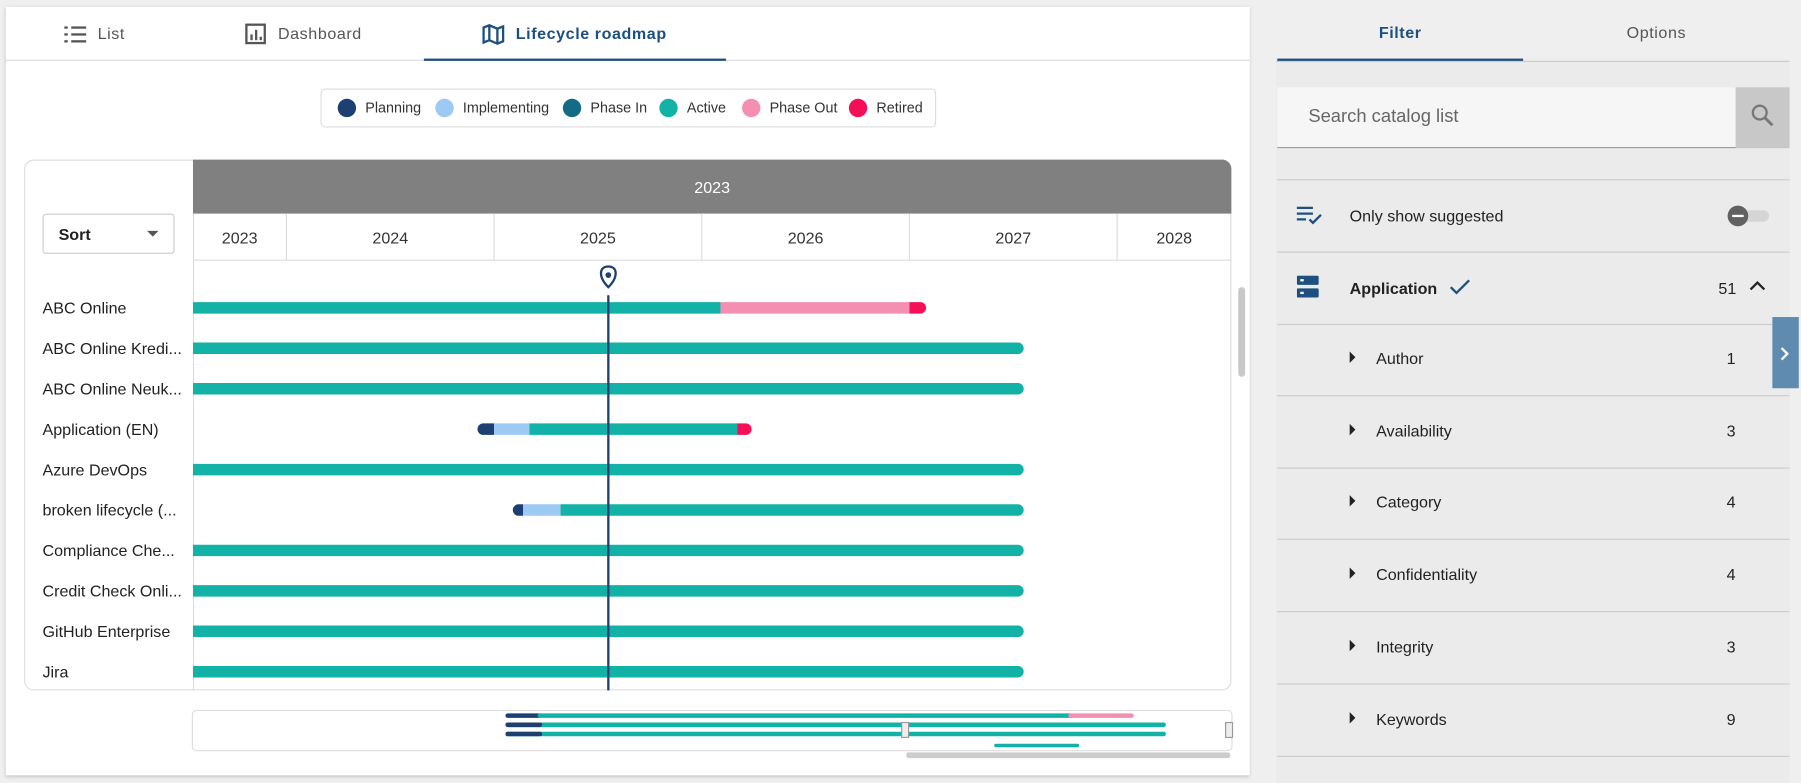  What do you see at coordinates (85, 309) in the screenshot?
I see `row-label: ABC Online` at bounding box center [85, 309].